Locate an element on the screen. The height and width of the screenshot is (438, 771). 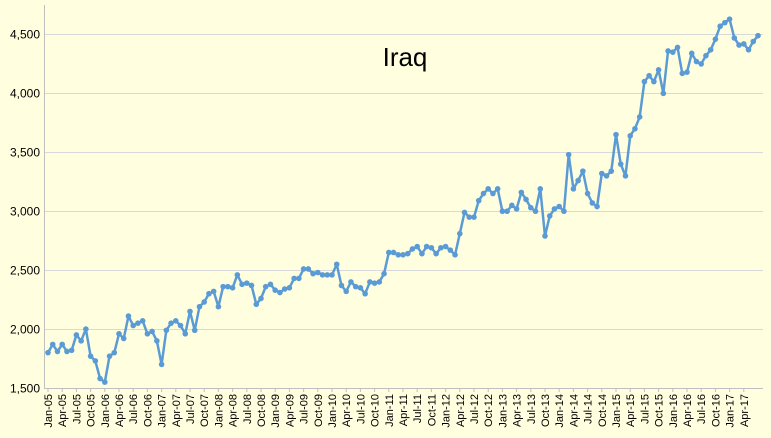
x-tick-label: Jul-12 is located at coordinates (475, 409).